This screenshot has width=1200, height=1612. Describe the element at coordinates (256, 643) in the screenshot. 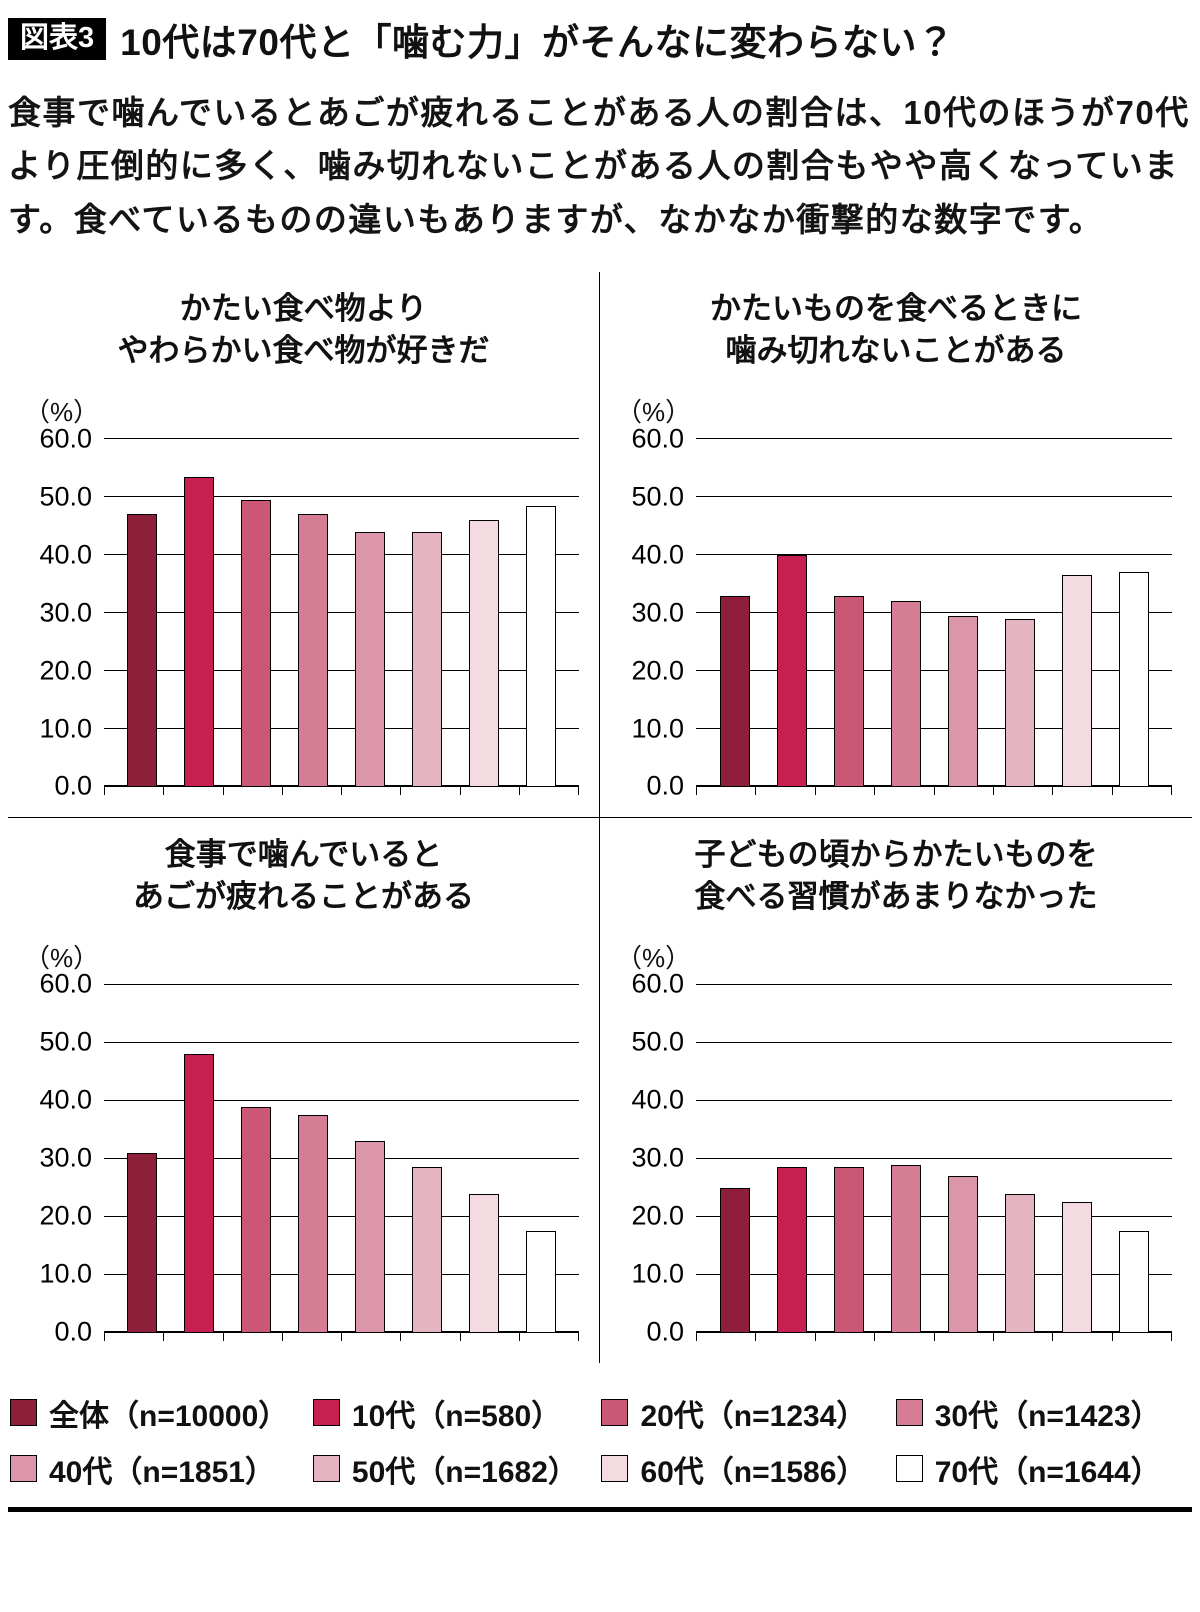

I see `bar-20代` at that location.